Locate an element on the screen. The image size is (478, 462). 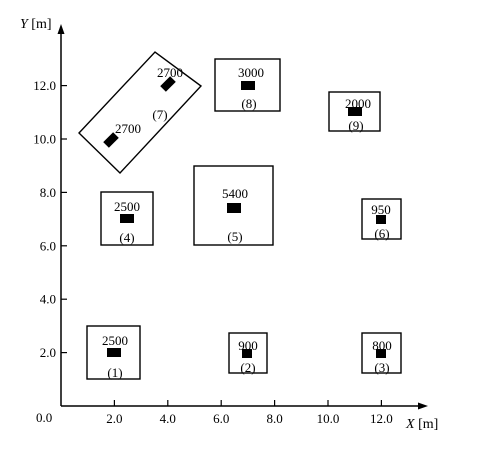
room-3-index: (3) is located at coordinates (381, 367).